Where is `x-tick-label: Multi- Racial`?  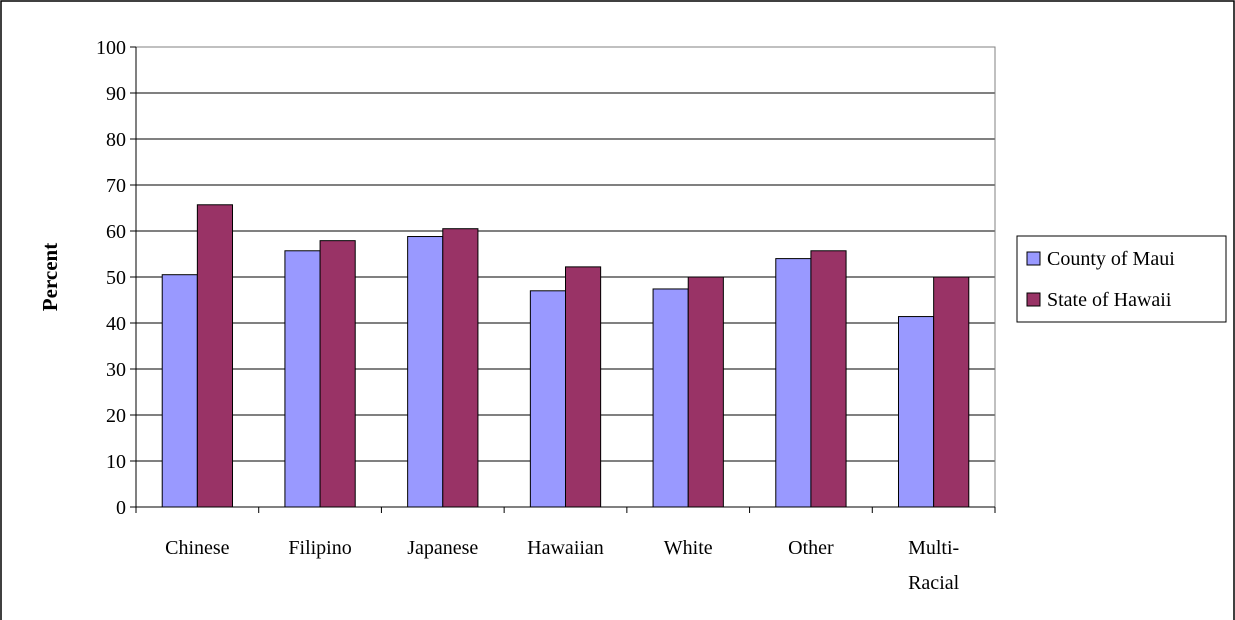 x-tick-label: Multi- Racial is located at coordinates (934, 565).